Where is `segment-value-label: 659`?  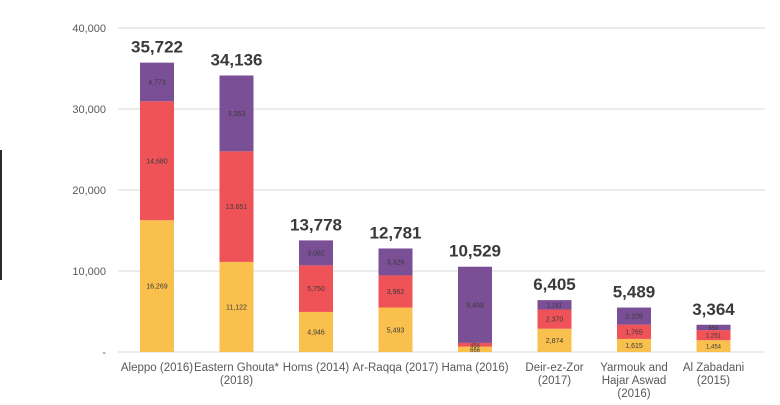
segment-value-label: 659 is located at coordinates (713, 329).